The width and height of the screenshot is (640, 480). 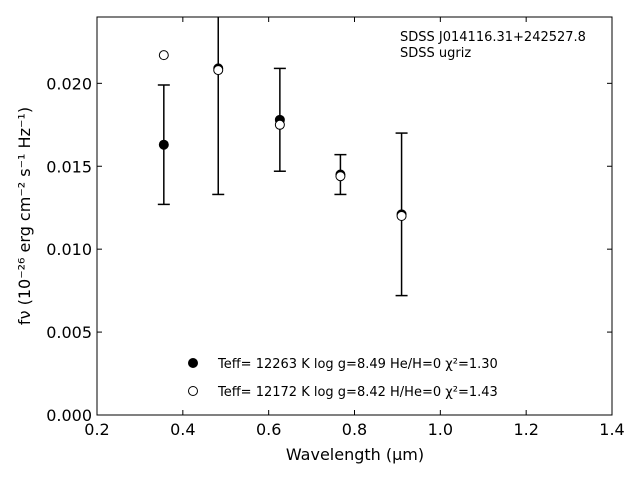 I want to click on x-tick-label: 1.0, so click(x=440, y=429).